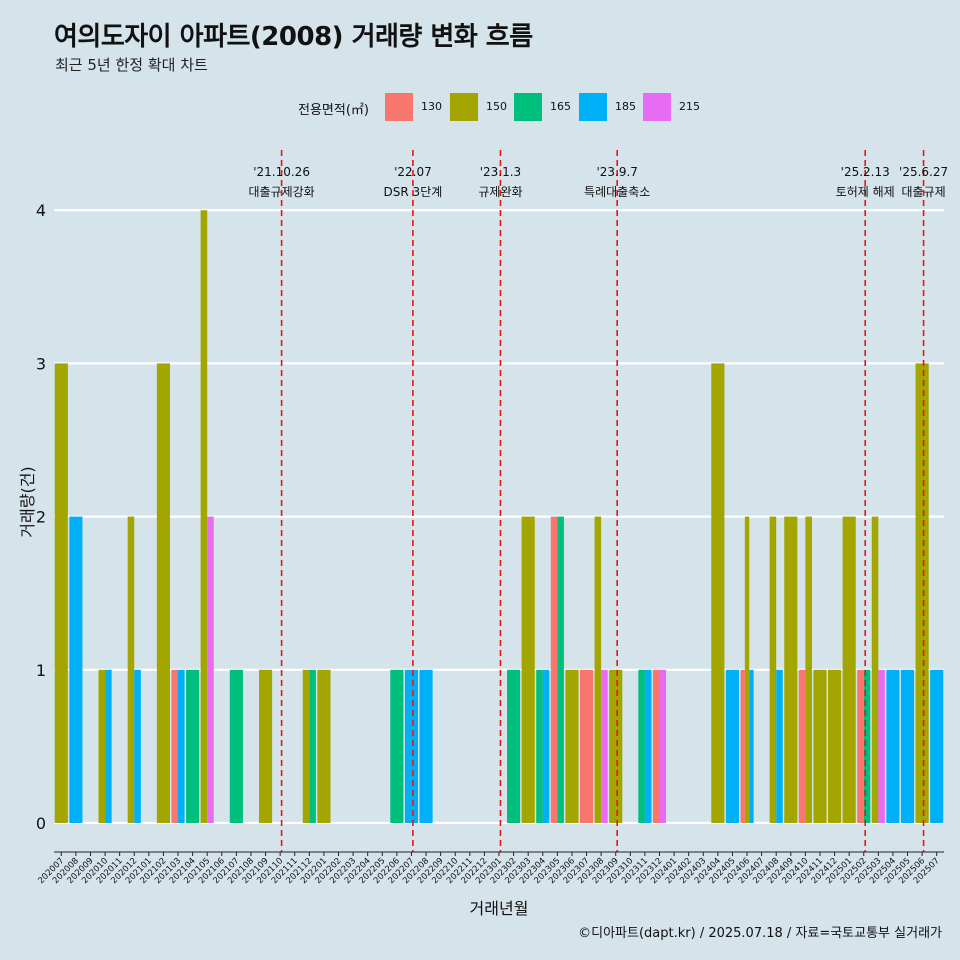 Image resolution: width=960 pixels, height=960 pixels. Describe the element at coordinates (500, 172) in the screenshot. I see `event-date-label: '23.1.3` at that location.